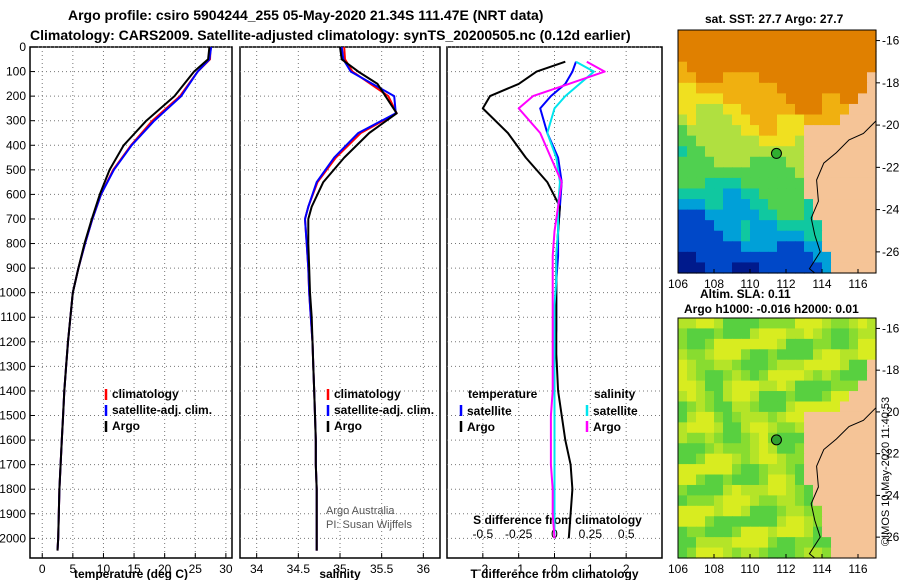 The width and height of the screenshot is (900, 580). Describe the element at coordinates (749, 569) in the screenshot. I see `map-x-tick-label: 110` at that location.